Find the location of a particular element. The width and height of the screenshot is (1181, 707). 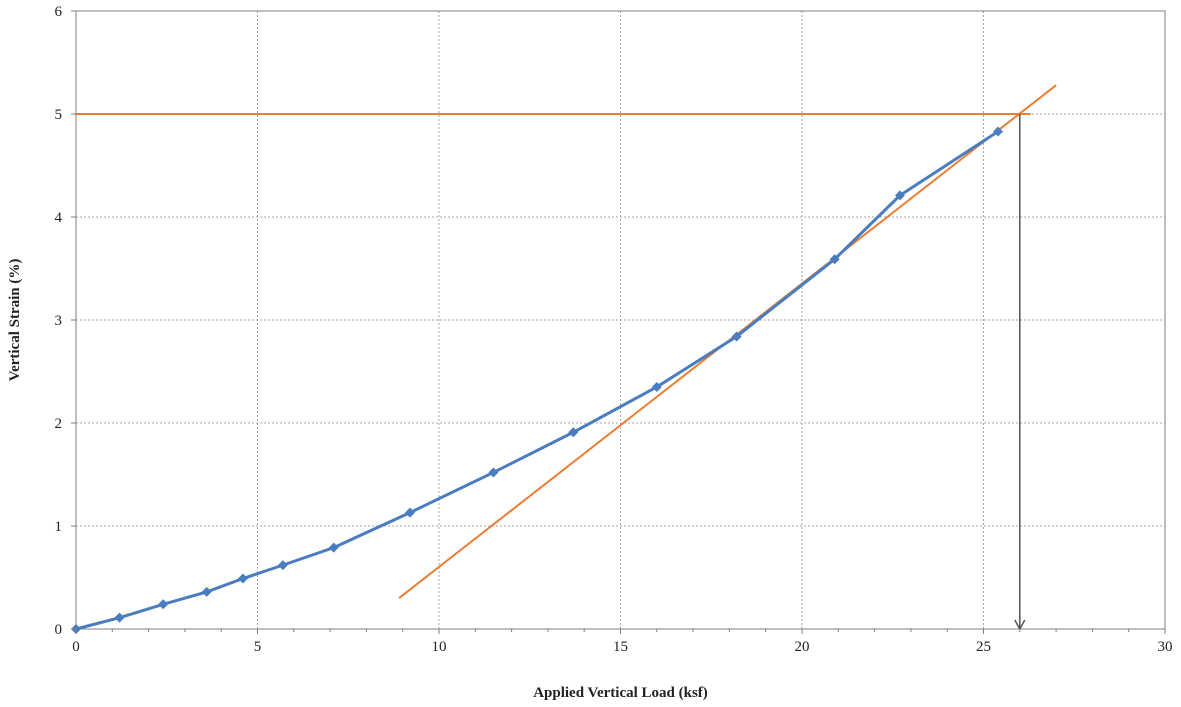

x-tick-label: 5 is located at coordinates (258, 647).